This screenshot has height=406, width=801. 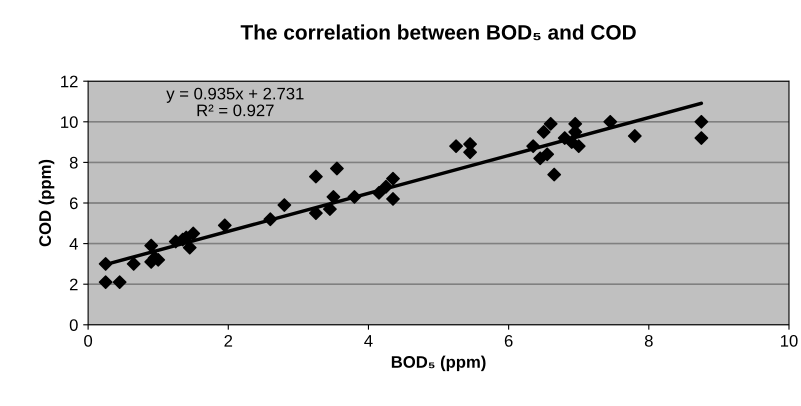 What do you see at coordinates (228, 340) in the screenshot?
I see `x-tick-label: 2` at bounding box center [228, 340].